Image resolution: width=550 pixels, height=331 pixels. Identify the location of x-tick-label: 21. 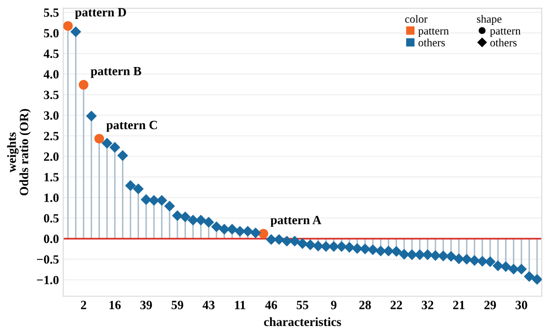
(458, 305).